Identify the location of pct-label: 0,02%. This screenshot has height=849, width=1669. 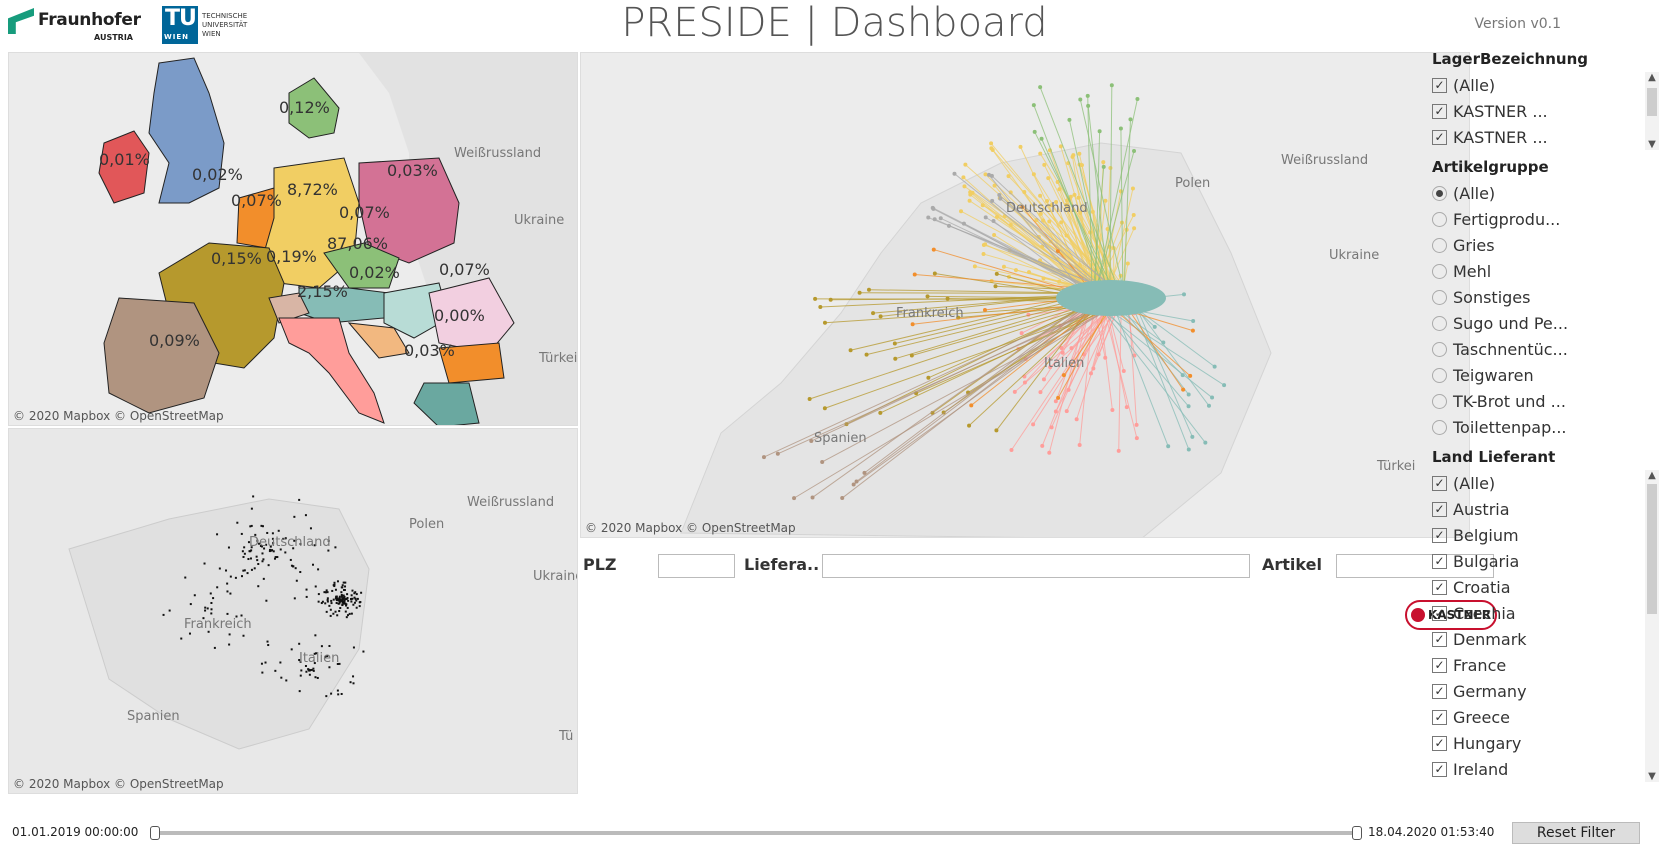
(217, 174).